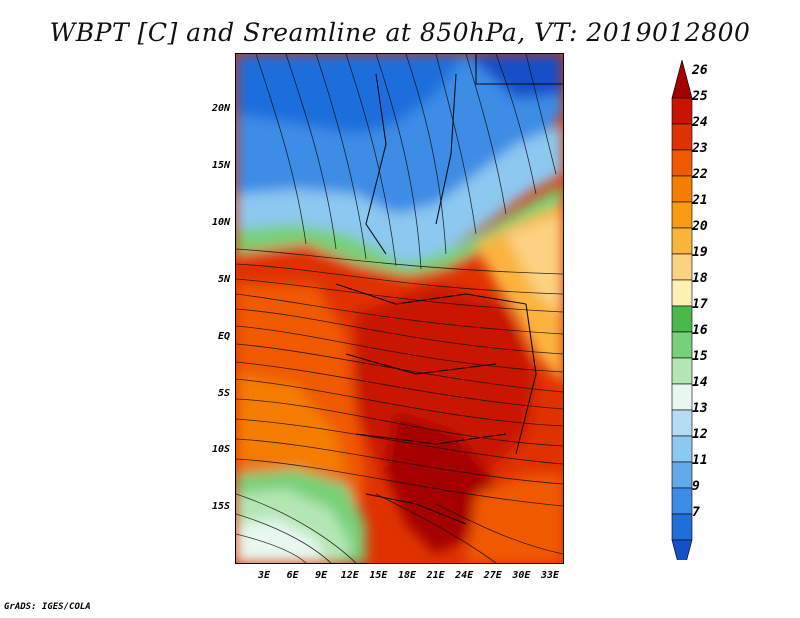 Image resolution: width=800 pixels, height=618 pixels. I want to click on lon-tick-label: 21E, so click(435, 575).